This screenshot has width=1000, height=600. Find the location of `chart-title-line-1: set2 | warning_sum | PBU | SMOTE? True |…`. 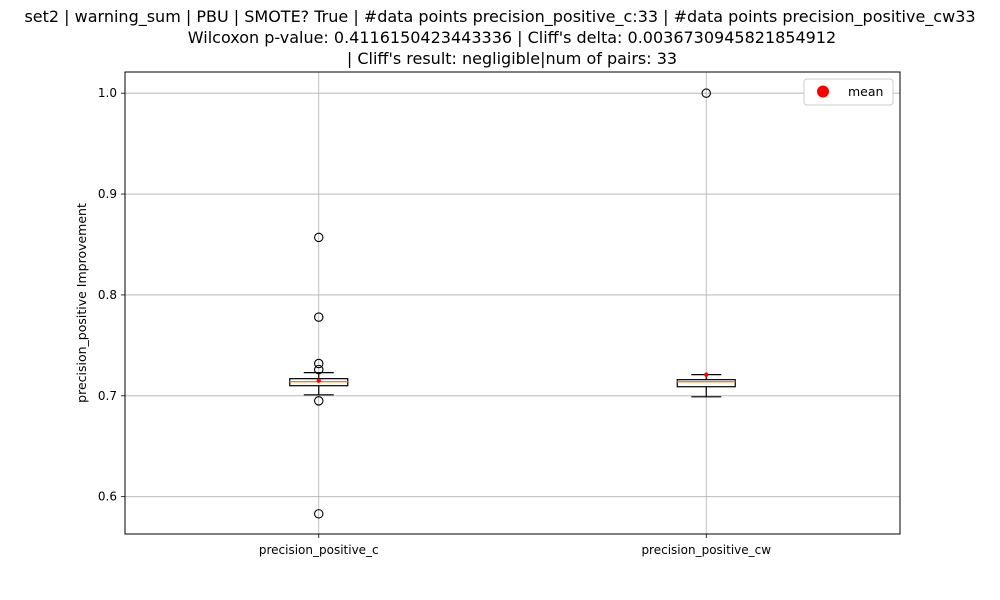

chart-title-line-1: set2 | warning_sum | PBU | SMOTE? True |… is located at coordinates (499, 17).